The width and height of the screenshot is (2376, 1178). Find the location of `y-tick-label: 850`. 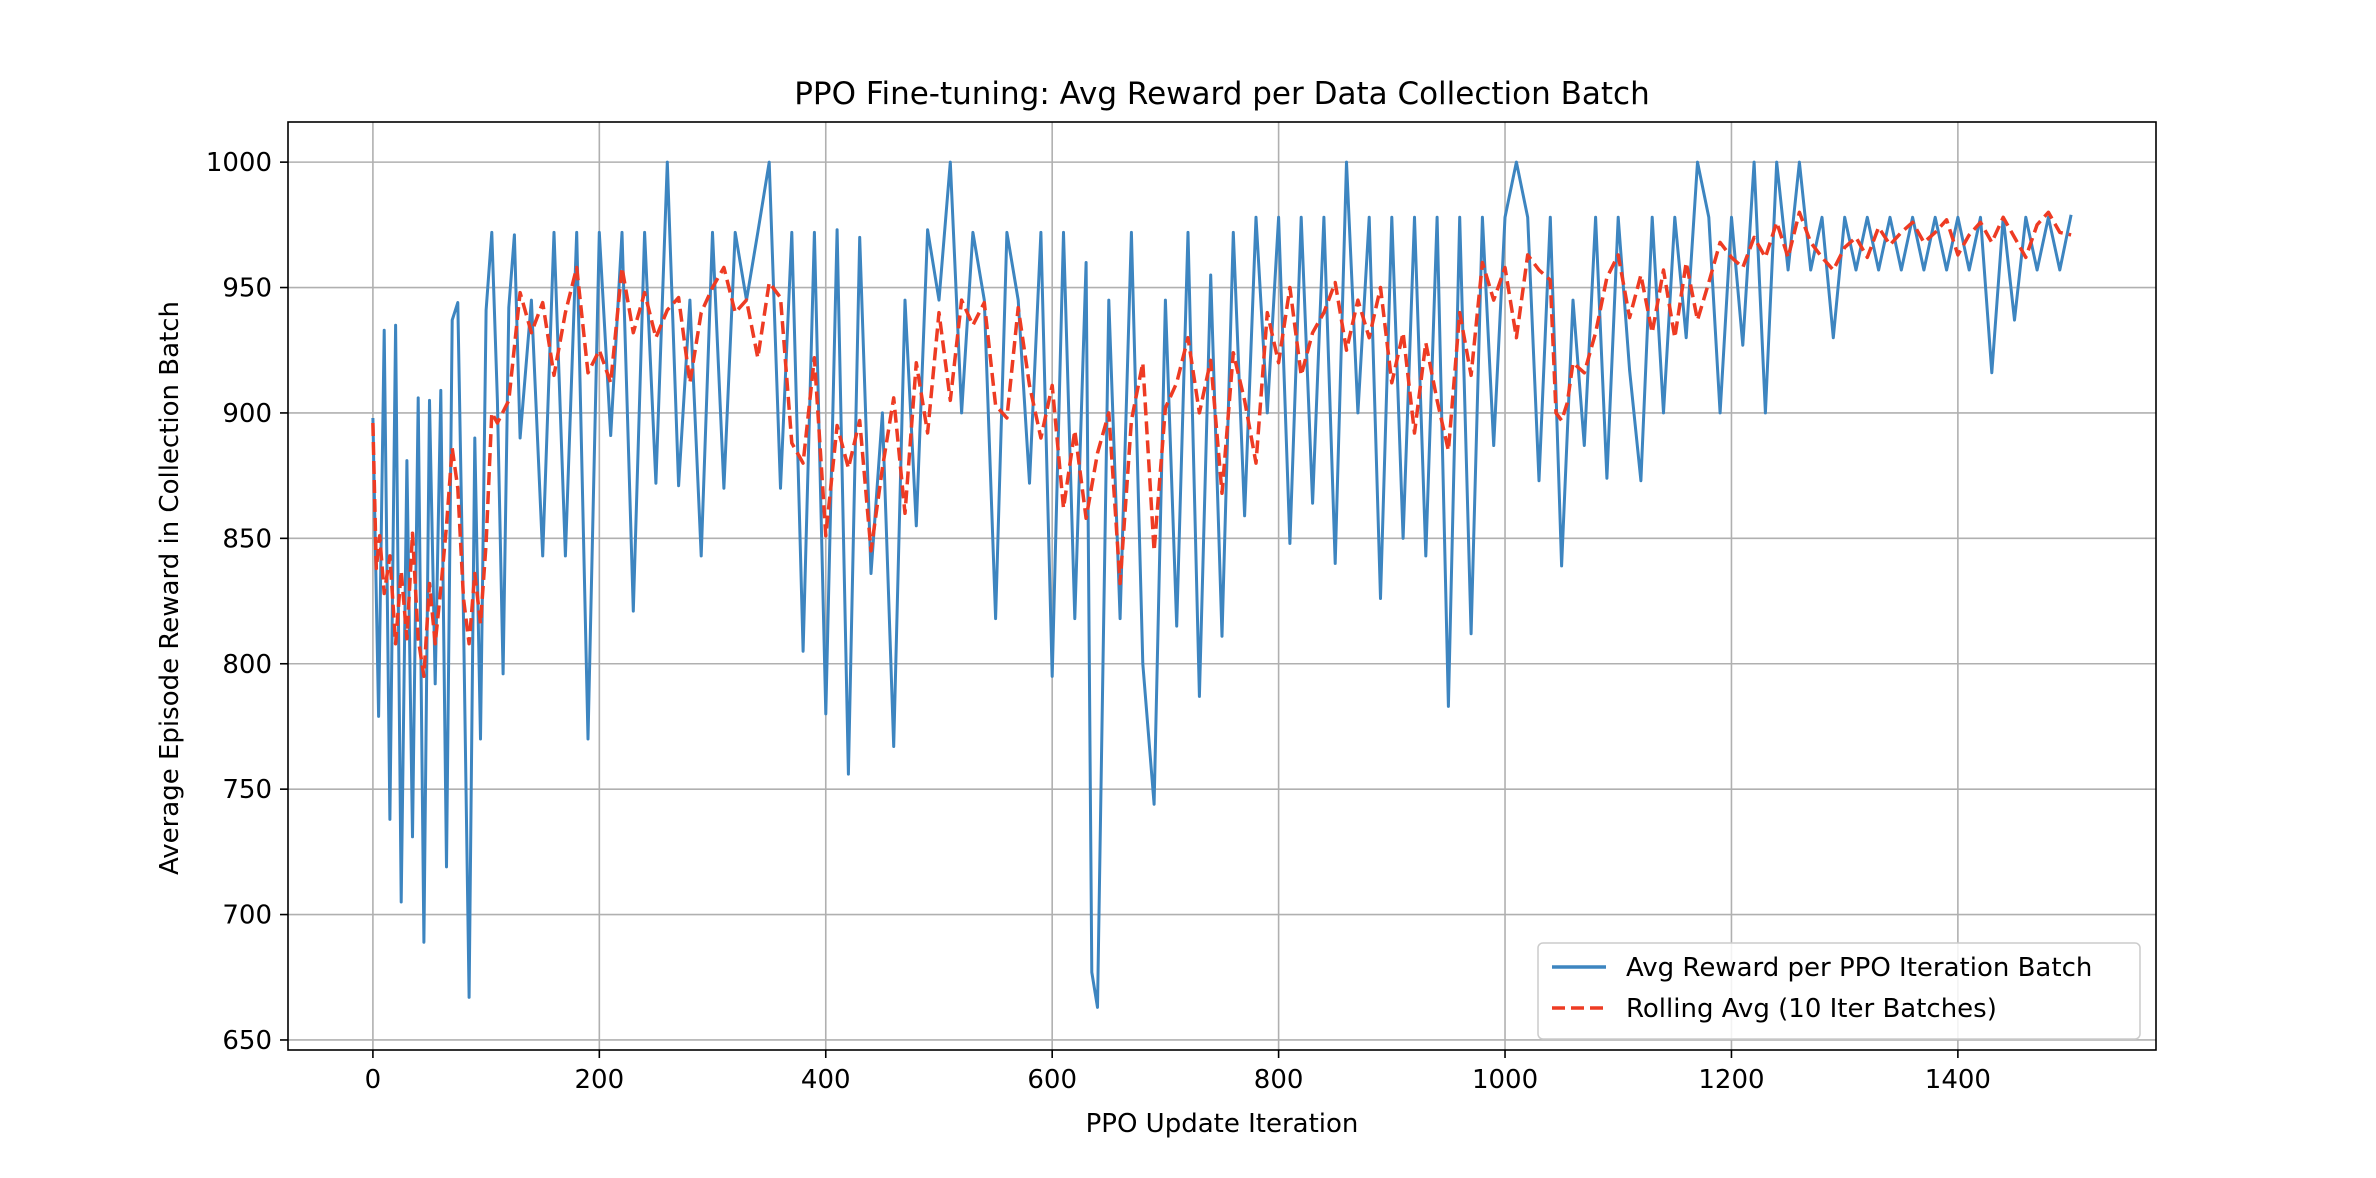

y-tick-label: 850 is located at coordinates (247, 539).